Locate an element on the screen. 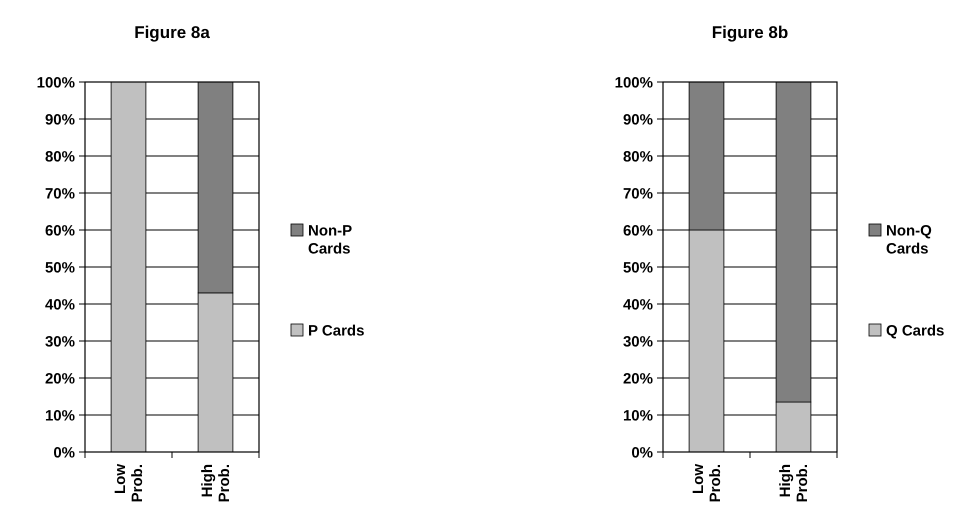  legend-label: P Cards is located at coordinates (336, 331).